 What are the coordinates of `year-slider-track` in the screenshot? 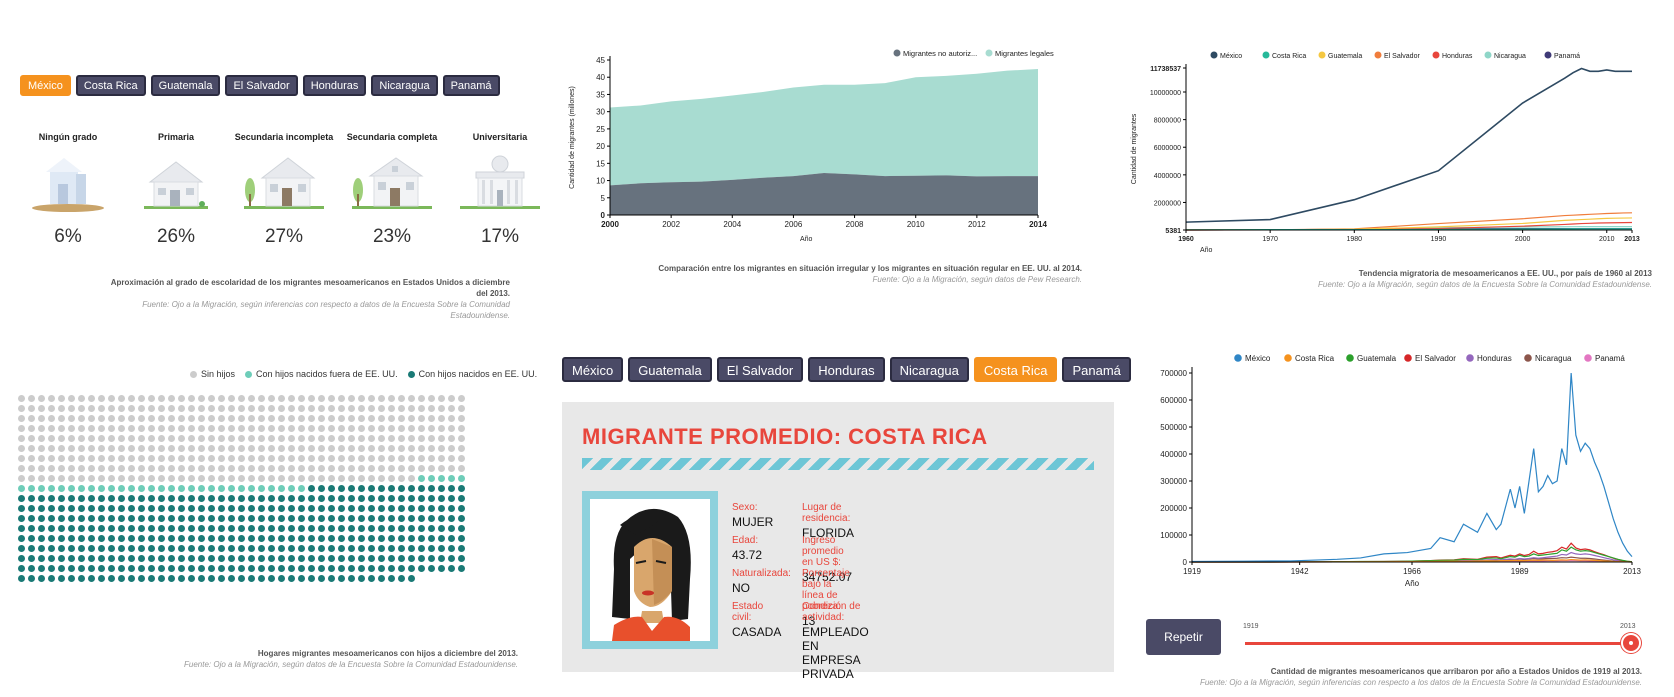 It's located at (1438, 643).